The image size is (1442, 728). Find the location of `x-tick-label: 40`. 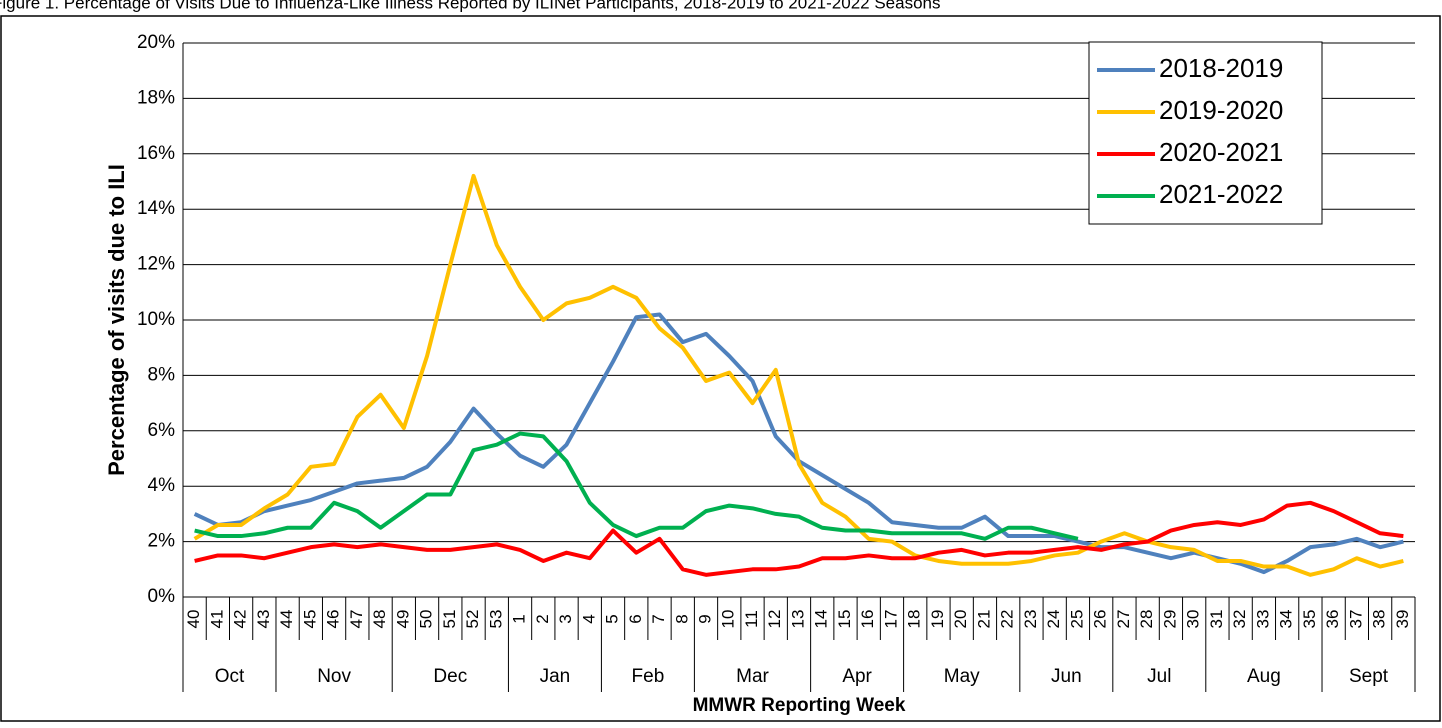

x-tick-label: 40 is located at coordinates (193, 619).